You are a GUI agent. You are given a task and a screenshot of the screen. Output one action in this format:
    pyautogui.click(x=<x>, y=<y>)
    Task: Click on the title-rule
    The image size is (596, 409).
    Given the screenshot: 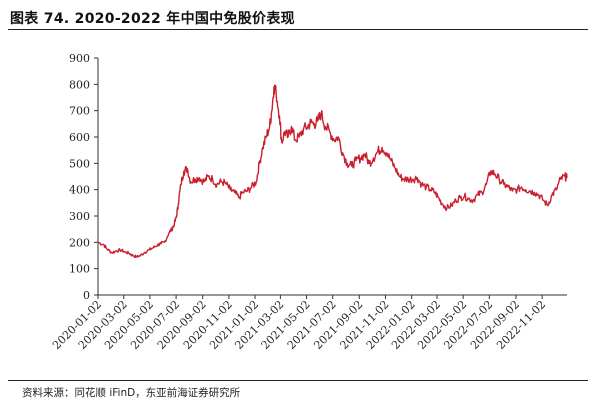 What is the action you would take?
    pyautogui.click(x=298, y=29)
    